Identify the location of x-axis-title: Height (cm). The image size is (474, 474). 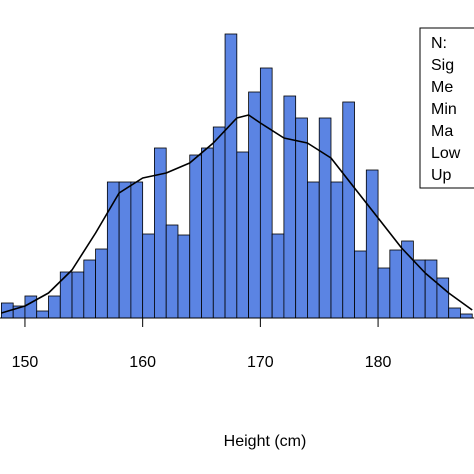
(265, 441).